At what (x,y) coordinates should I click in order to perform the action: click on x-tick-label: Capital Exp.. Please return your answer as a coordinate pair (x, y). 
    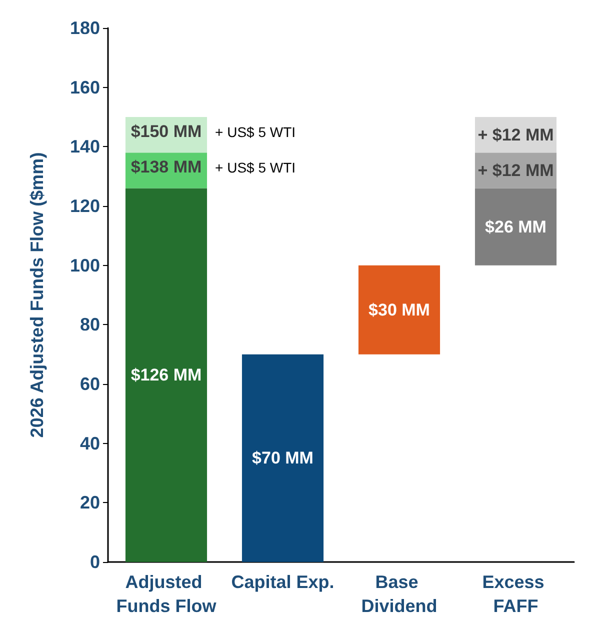
    Looking at the image, I should click on (282, 582).